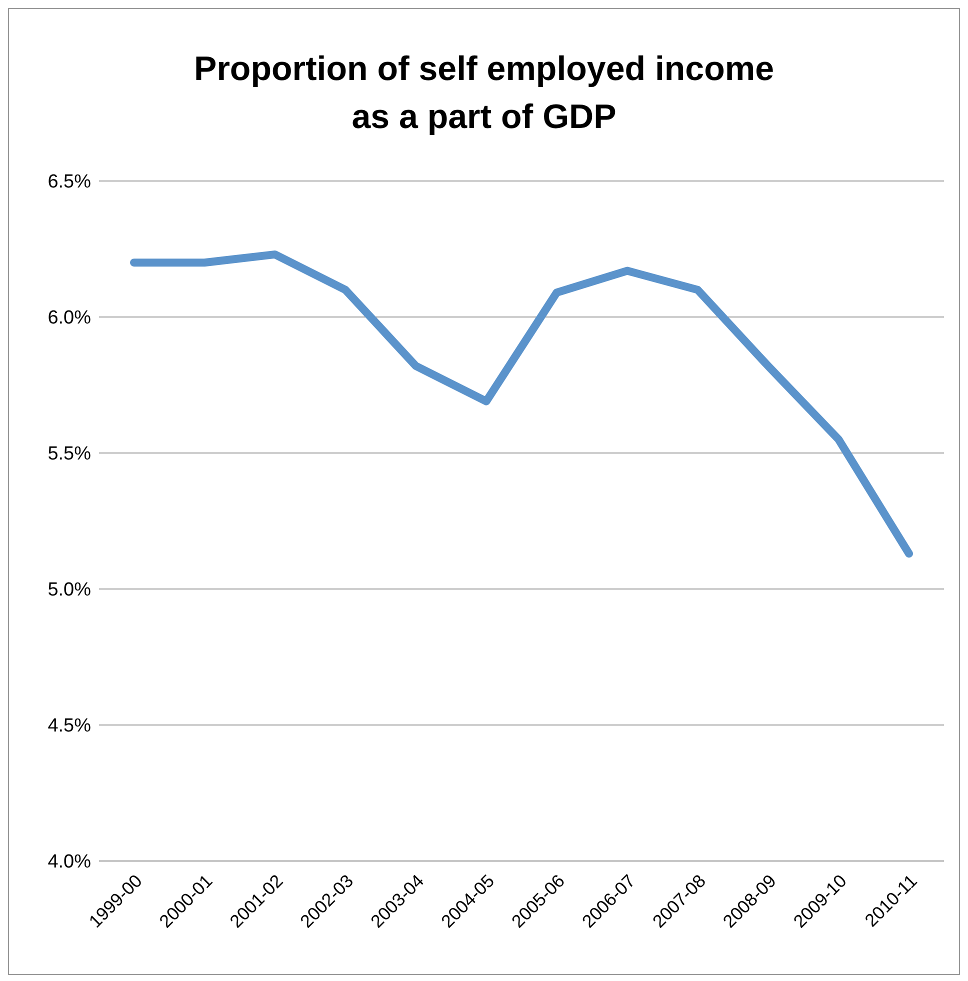 Image resolution: width=968 pixels, height=981 pixels. What do you see at coordinates (484, 93) in the screenshot?
I see `chart-title: Proportion of self employed income as a part of GDP` at bounding box center [484, 93].